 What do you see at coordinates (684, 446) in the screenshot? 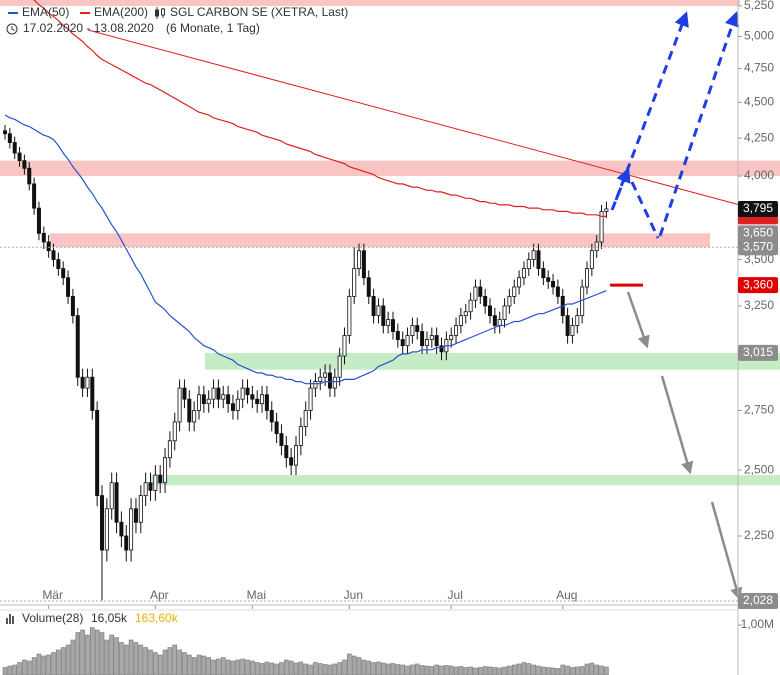
I see `gray-arrows` at bounding box center [684, 446].